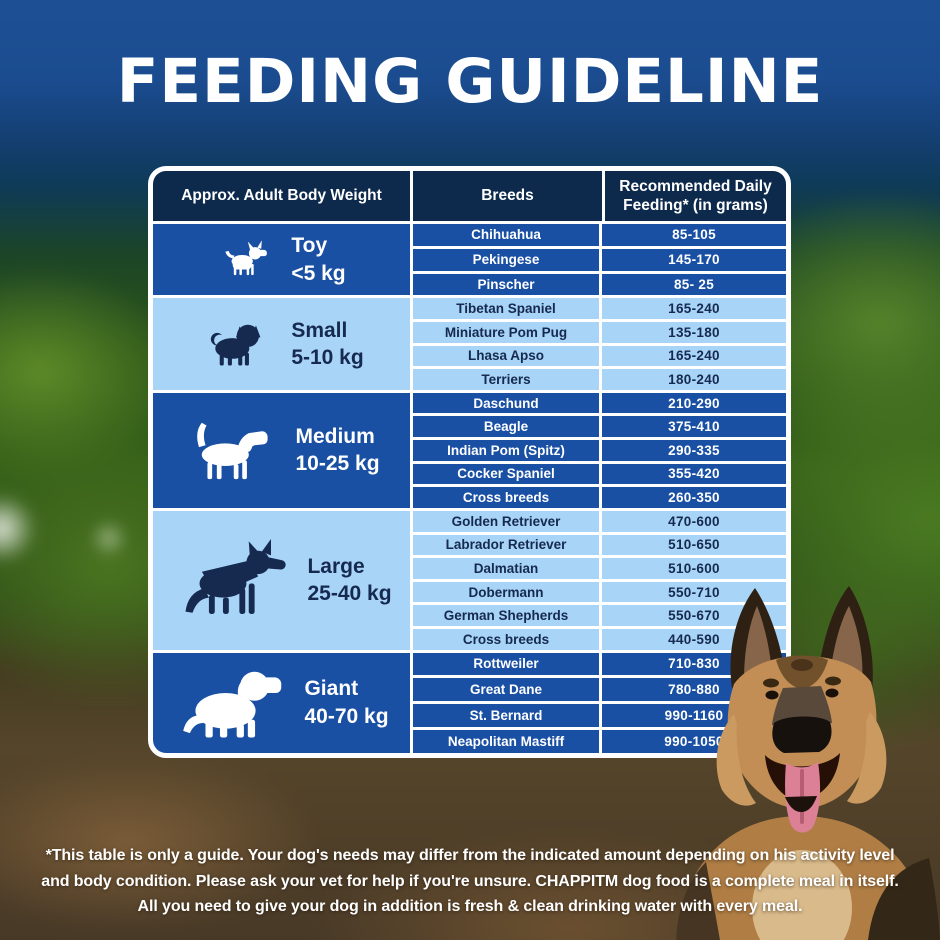  Describe the element at coordinates (230, 450) in the screenshot. I see `beagle-icon` at that location.